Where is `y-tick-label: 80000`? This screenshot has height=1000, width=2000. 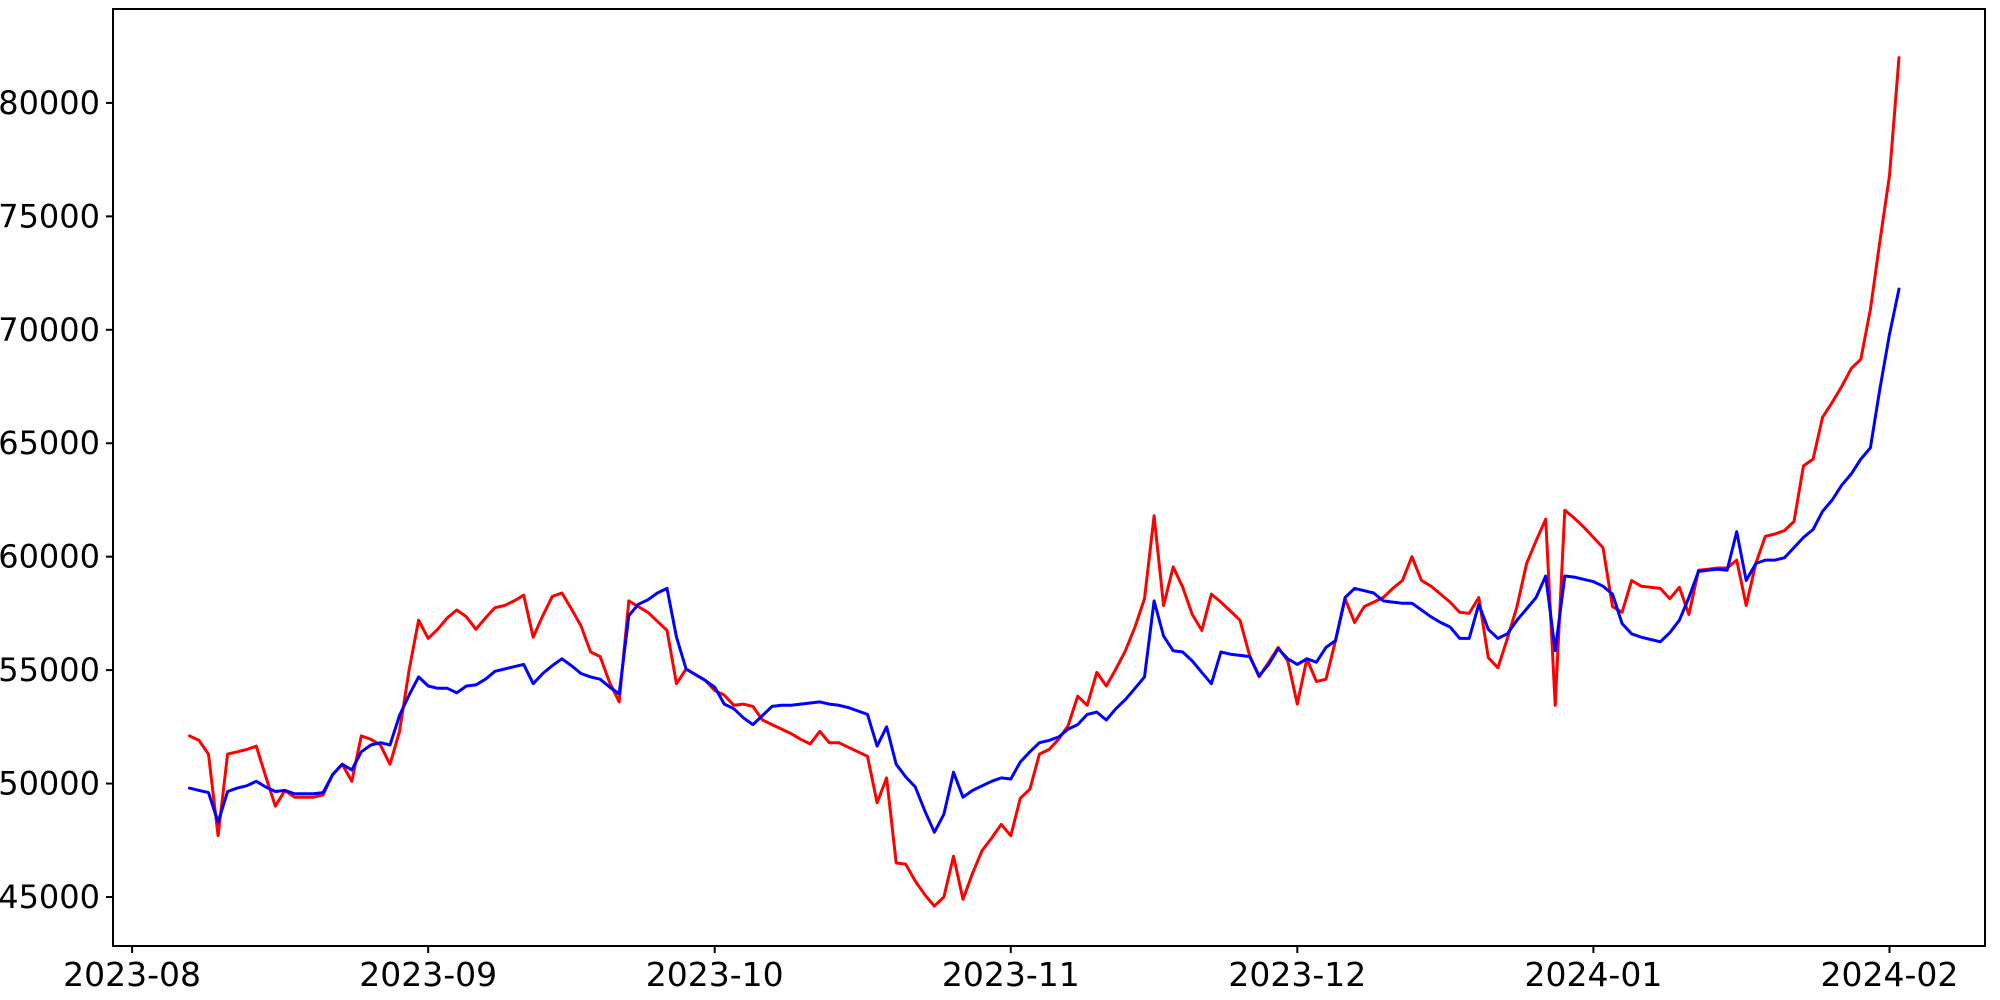
y-tick-label: 80000 is located at coordinates (50, 103).